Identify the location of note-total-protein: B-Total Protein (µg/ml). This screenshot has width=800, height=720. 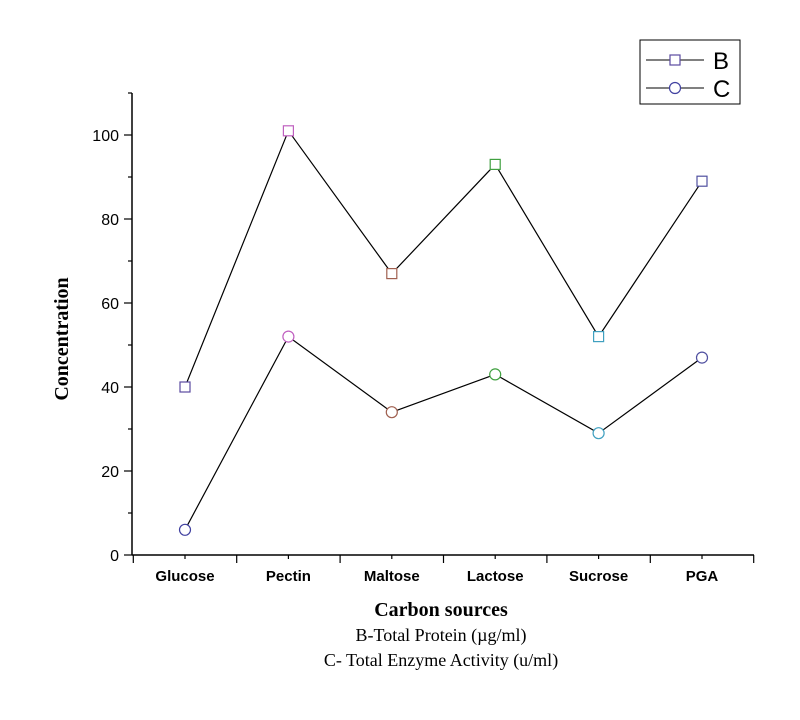
(440, 635).